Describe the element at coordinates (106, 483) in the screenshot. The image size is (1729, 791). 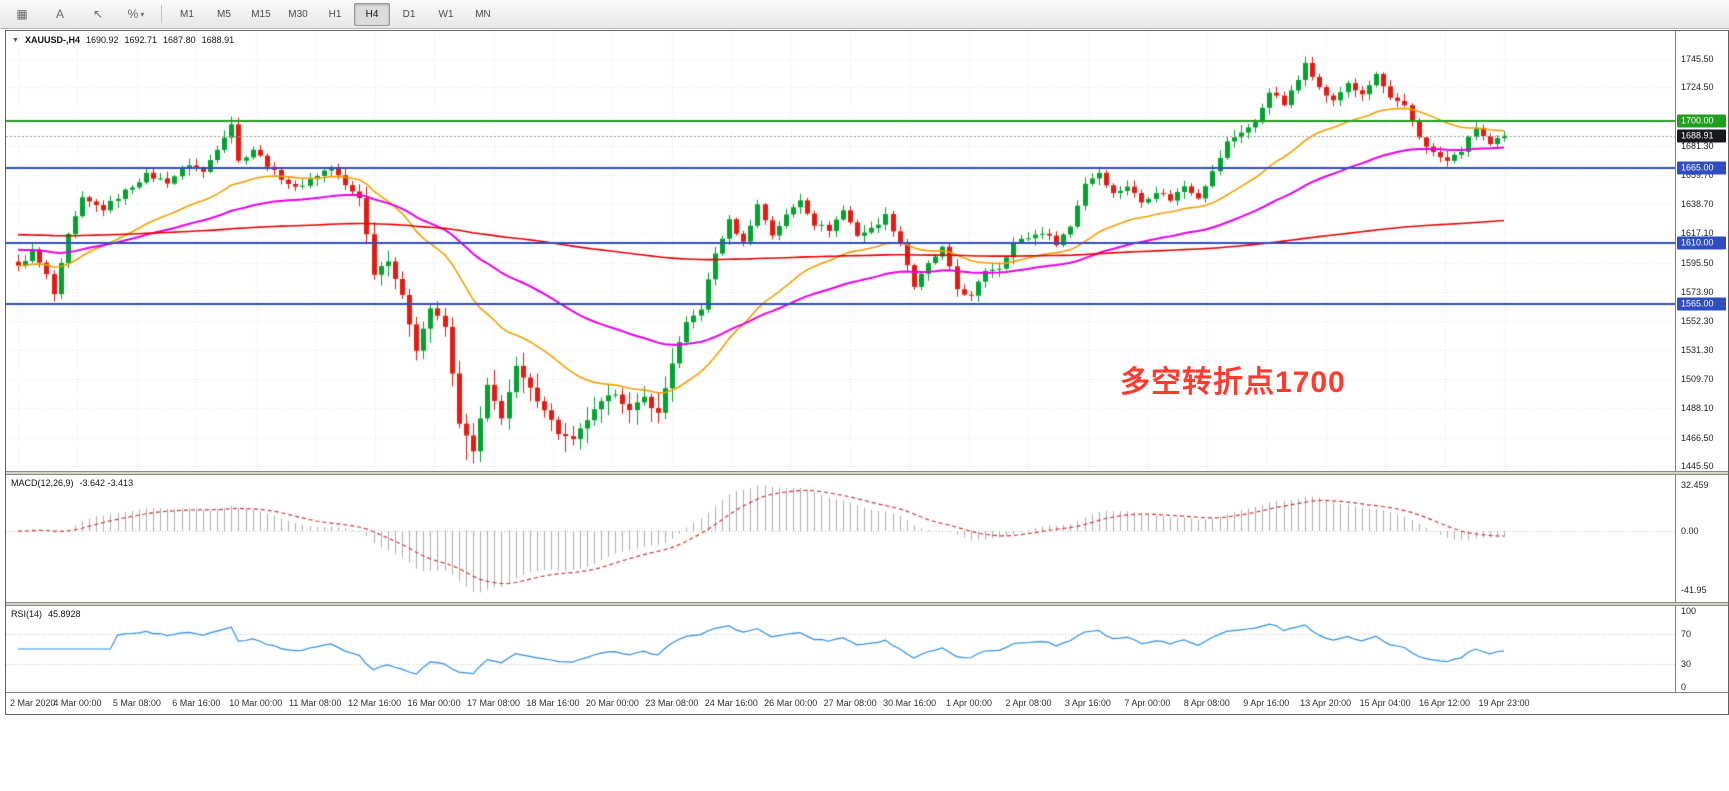
I see `macd-values: -3.642 -3.413` at that location.